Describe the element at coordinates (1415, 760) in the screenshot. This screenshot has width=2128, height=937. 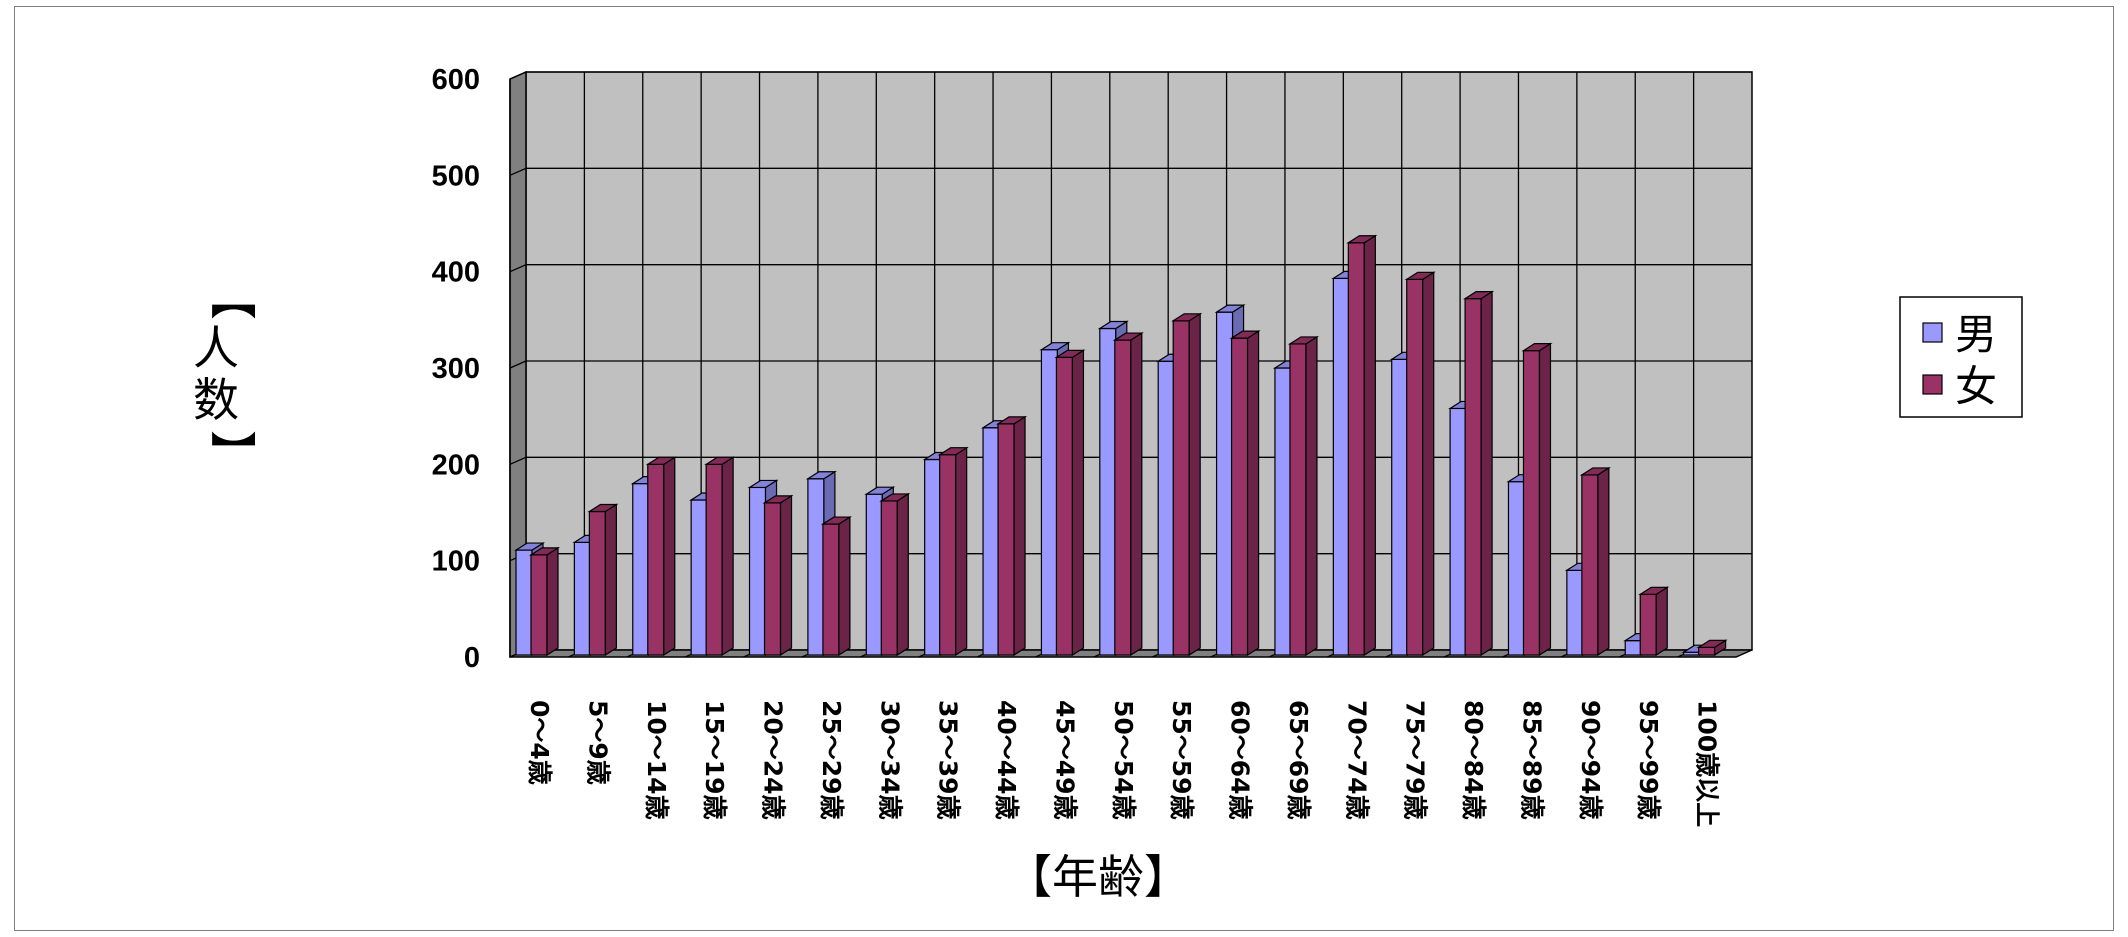
I see `x-tick-label: 75～79歳` at that location.